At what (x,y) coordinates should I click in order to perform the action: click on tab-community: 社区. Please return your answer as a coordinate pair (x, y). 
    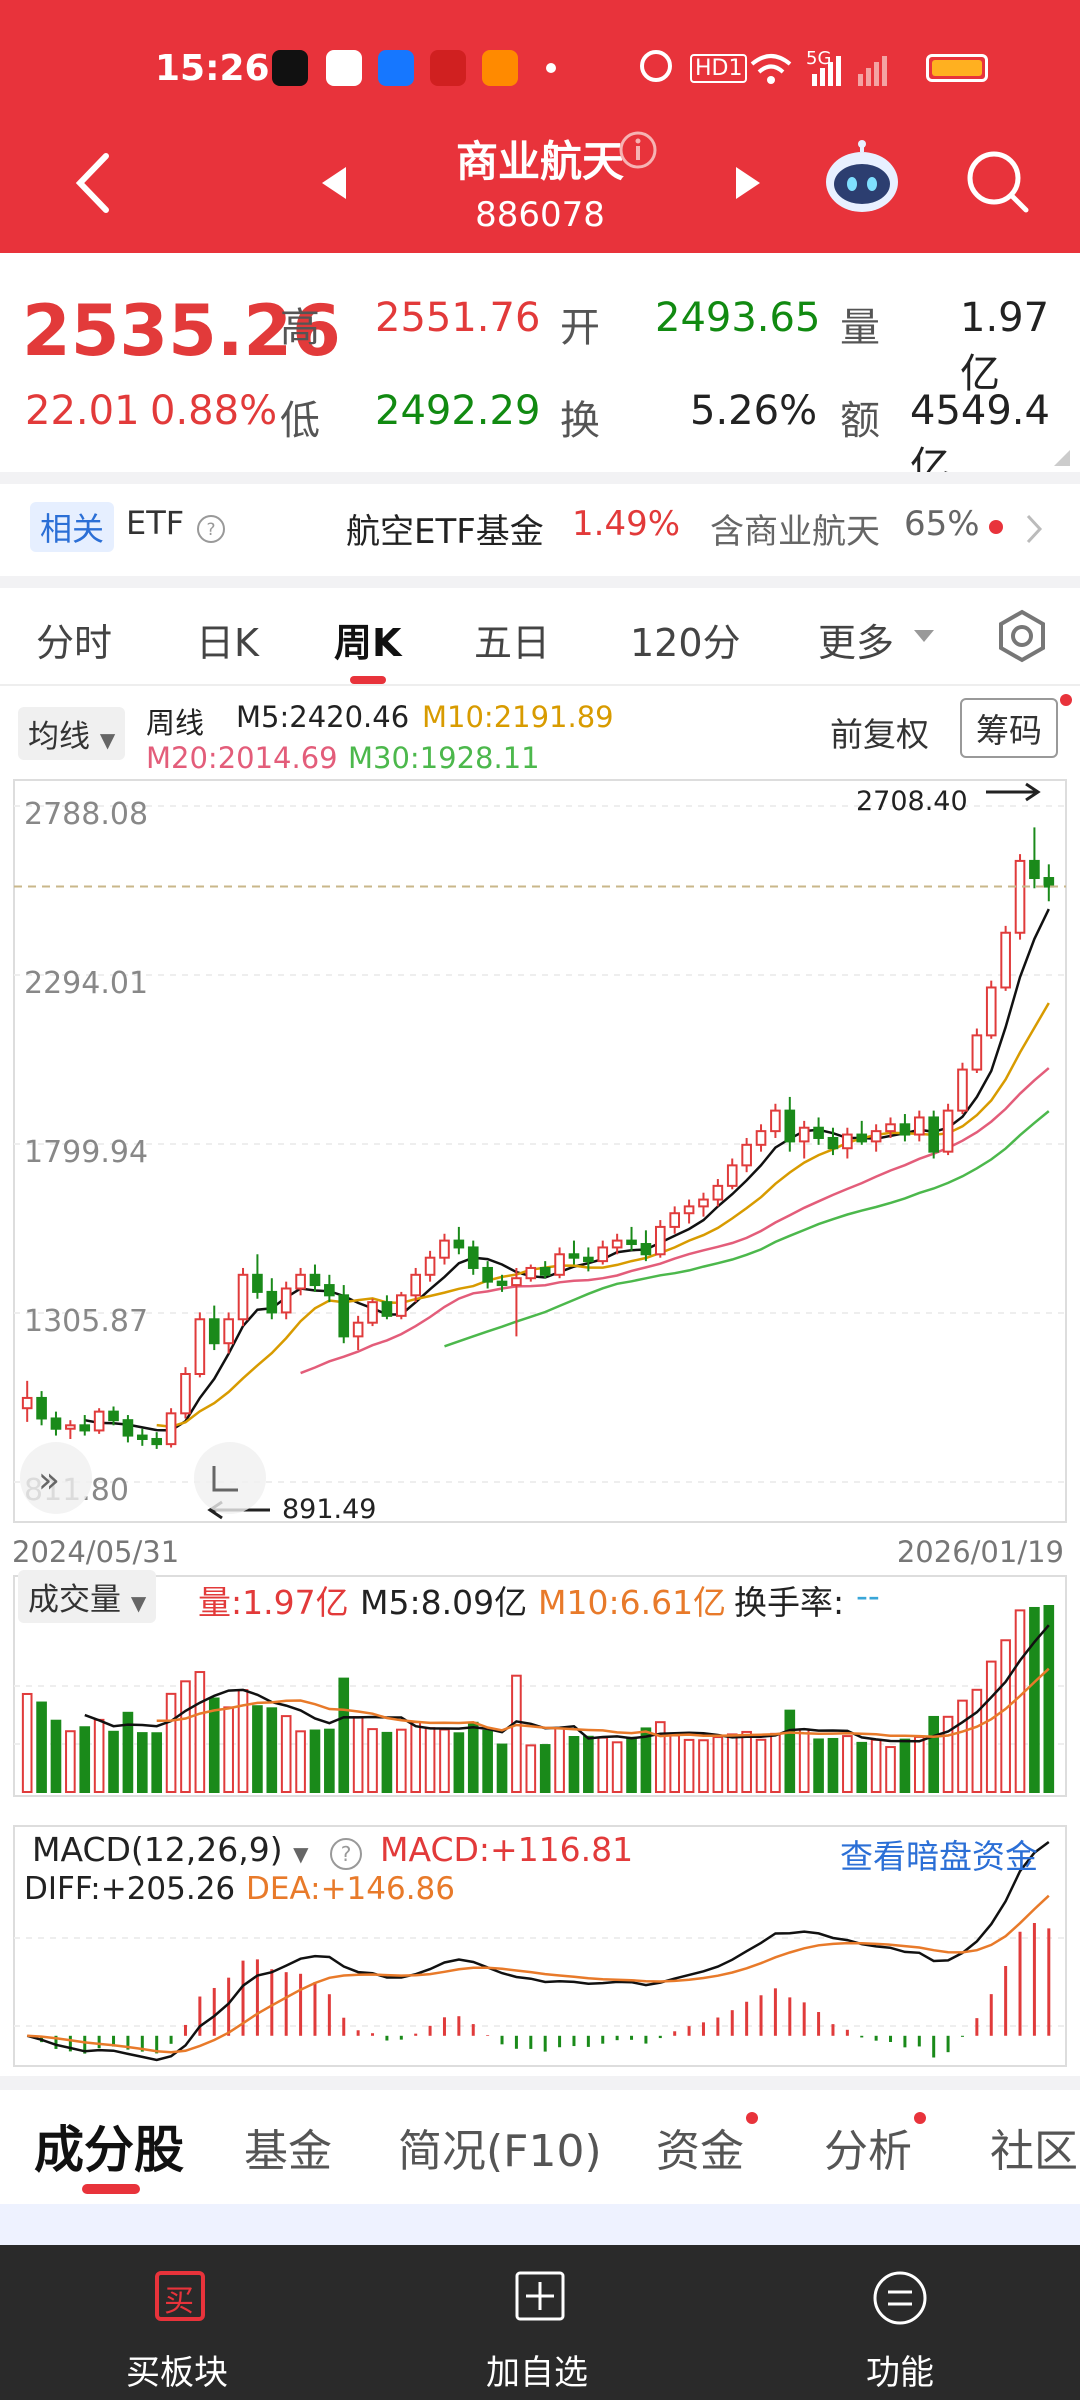
    Looking at the image, I should click on (1034, 2151).